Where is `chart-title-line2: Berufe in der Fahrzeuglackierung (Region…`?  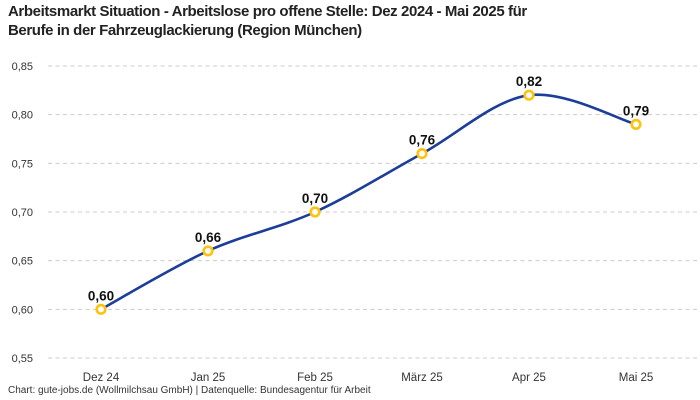 chart-title-line2: Berufe in der Fahrzeuglackierung (Region… is located at coordinates (185, 30).